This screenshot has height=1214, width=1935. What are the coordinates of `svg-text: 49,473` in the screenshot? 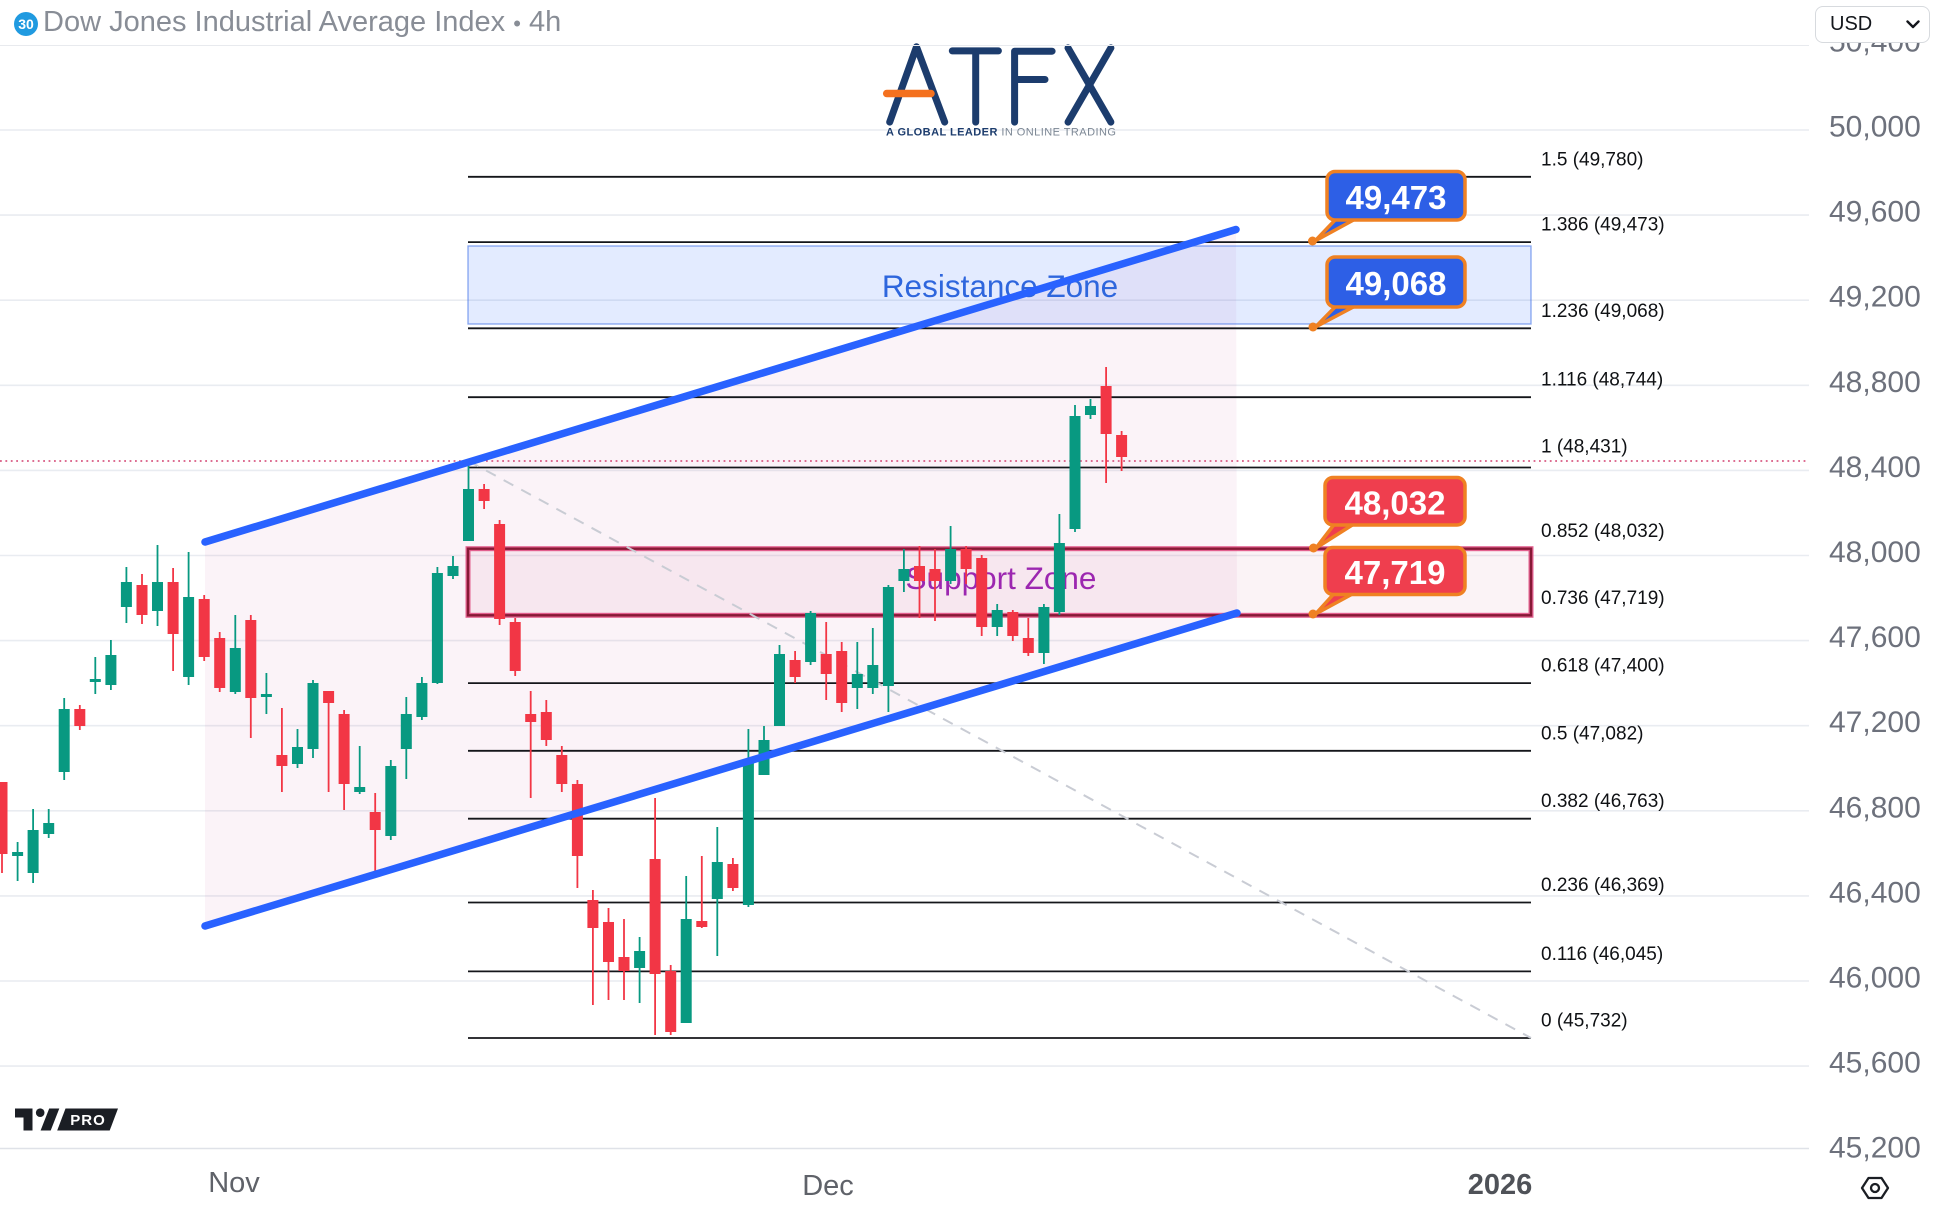 It's located at (1396, 197).